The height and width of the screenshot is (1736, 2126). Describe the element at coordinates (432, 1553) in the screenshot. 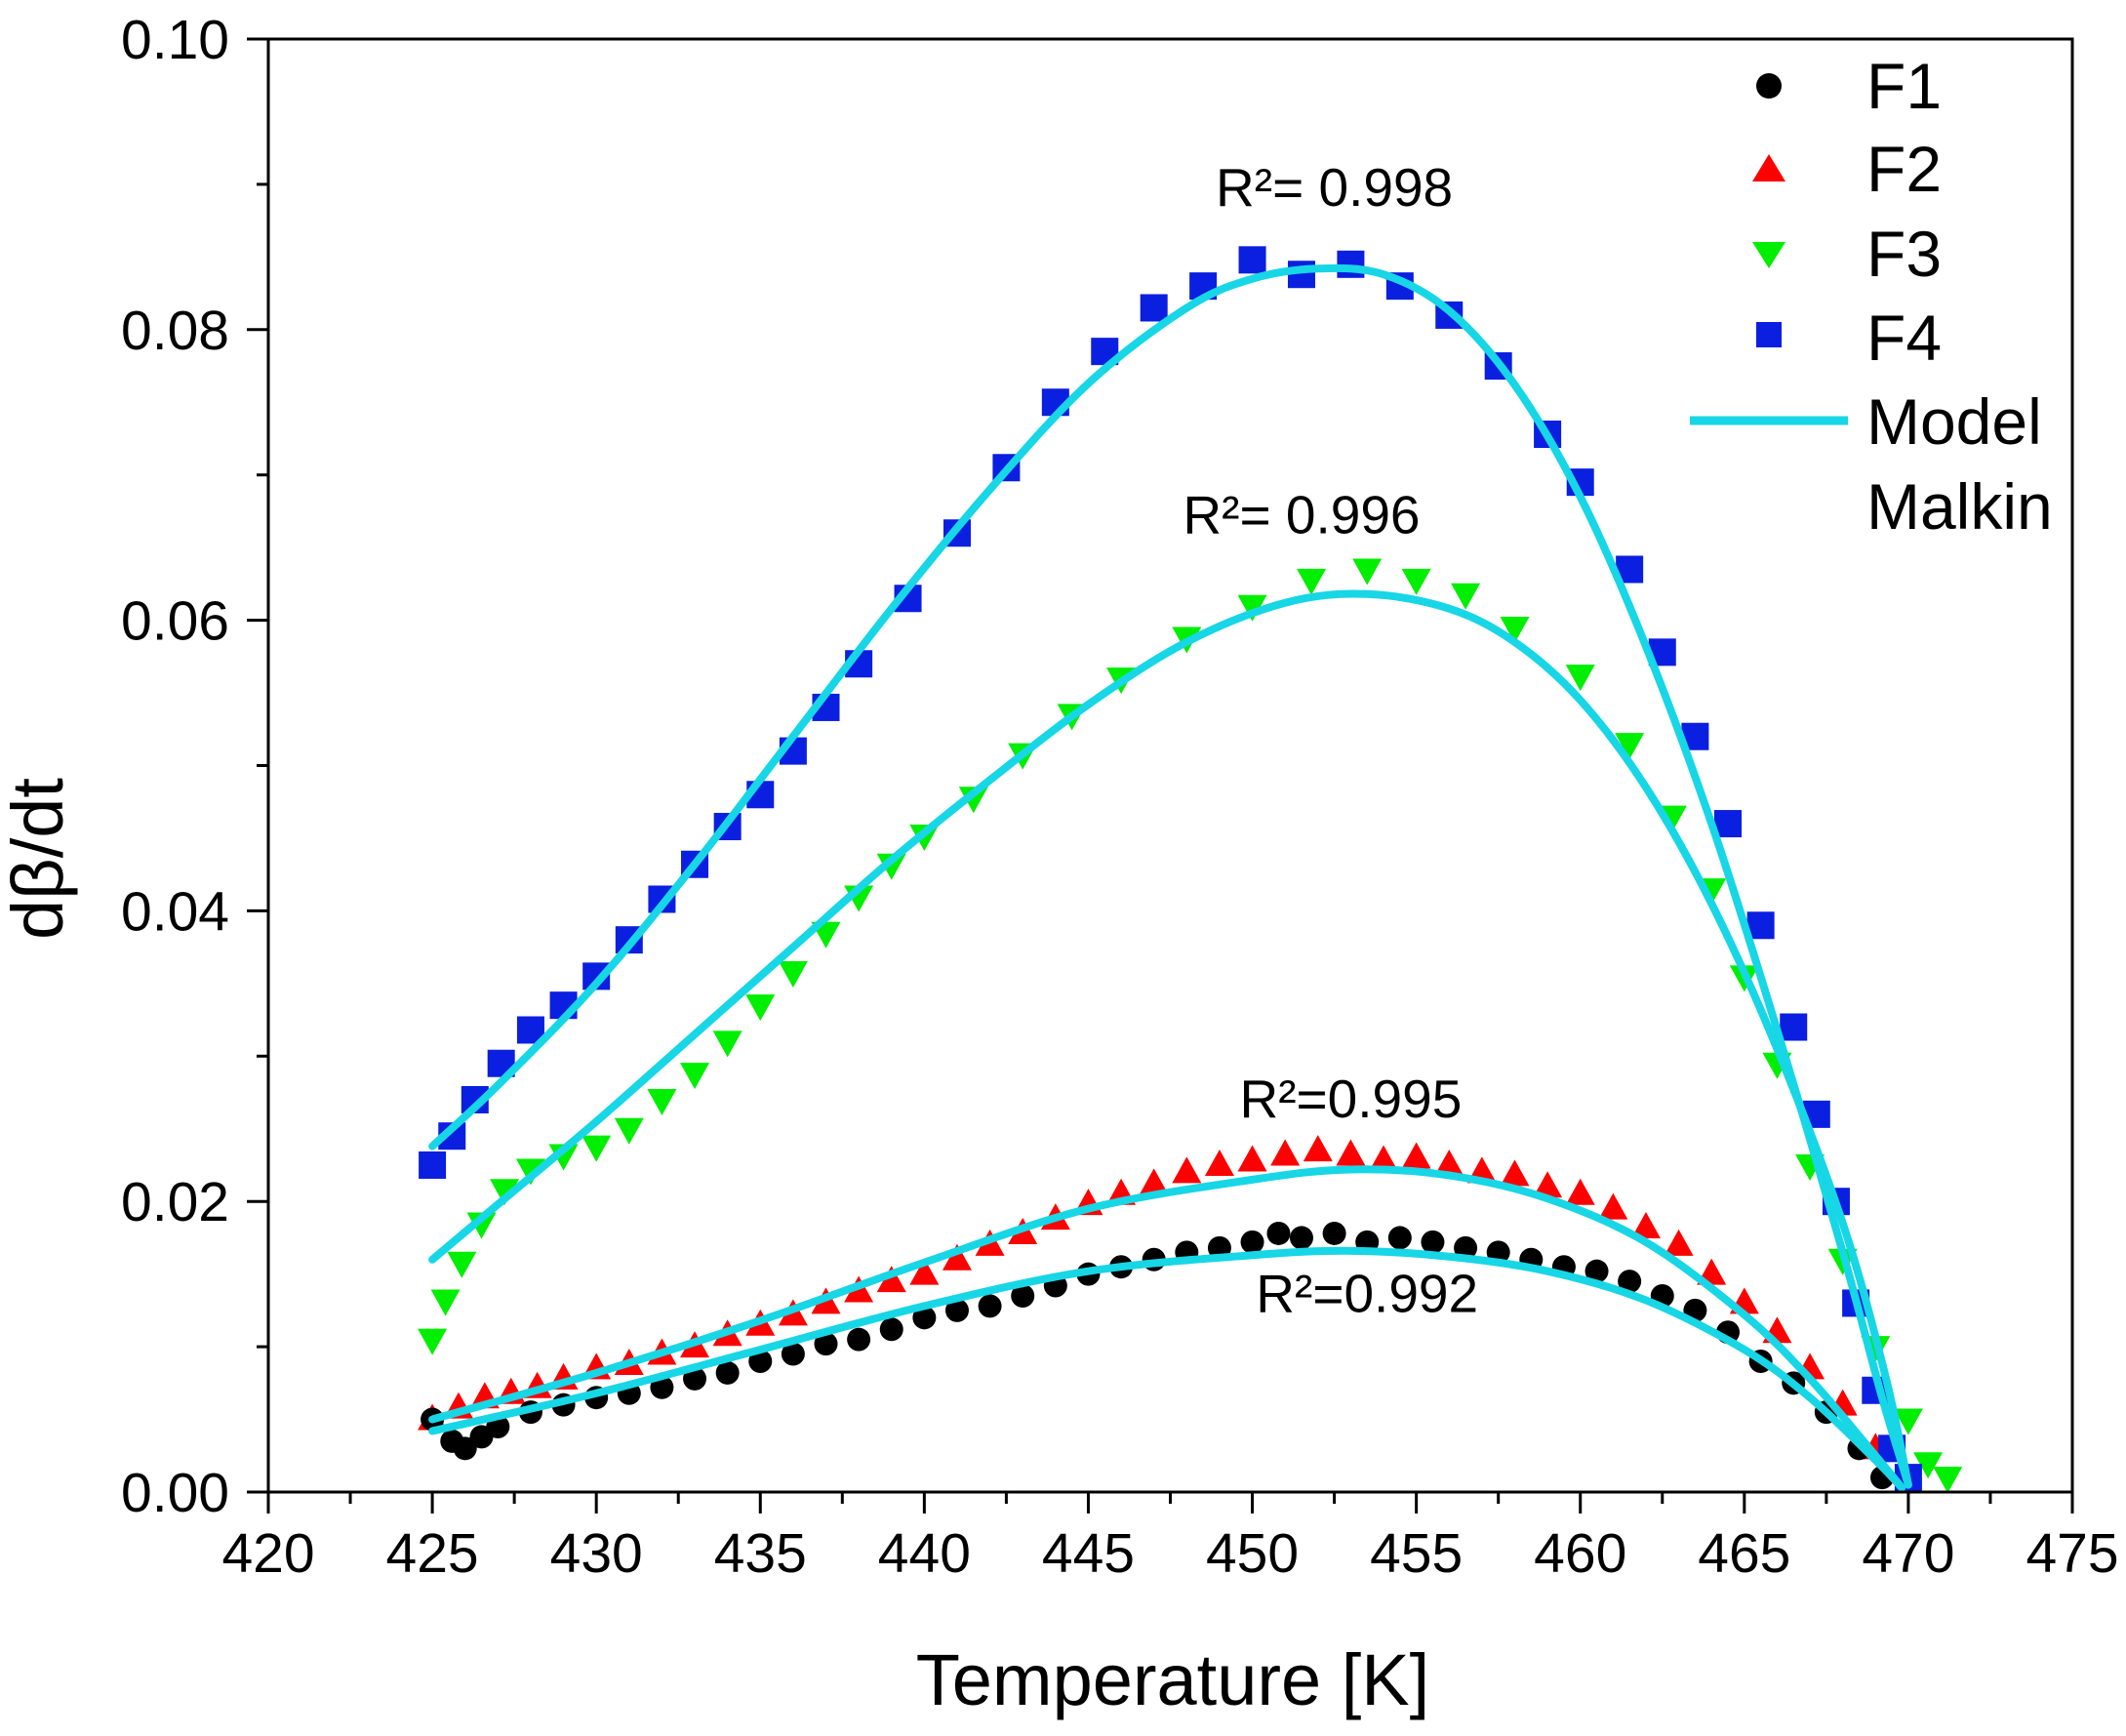

I see `x-tick-label: 425` at that location.